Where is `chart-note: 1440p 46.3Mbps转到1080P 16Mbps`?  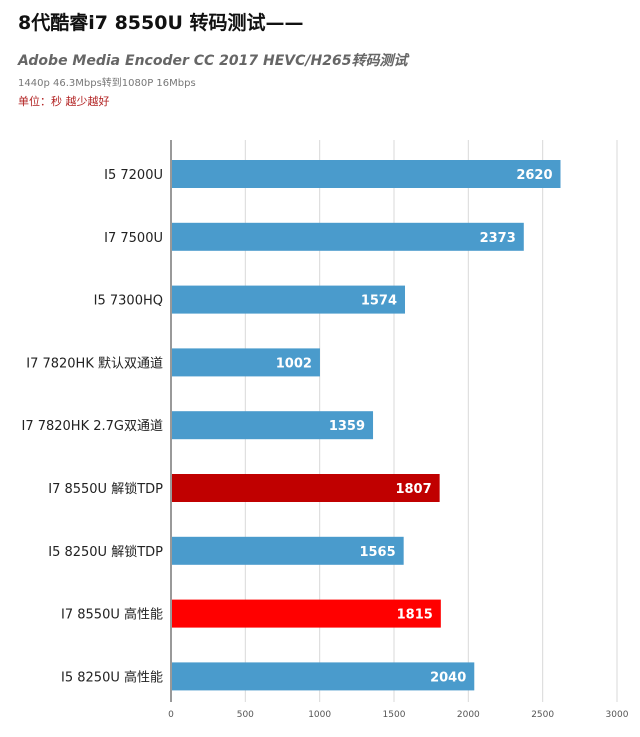
chart-note: 1440p 46.3Mbps转到1080P 16Mbps is located at coordinates (107, 83).